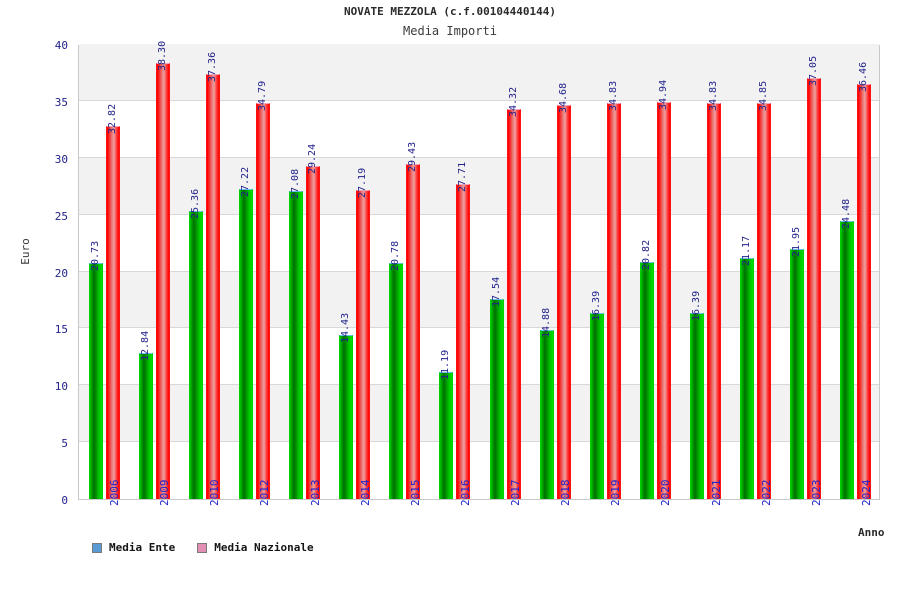 The height and width of the screenshot is (600, 900). What do you see at coordinates (61, 45) in the screenshot?
I see `y-tick-label: 40` at bounding box center [61, 45].